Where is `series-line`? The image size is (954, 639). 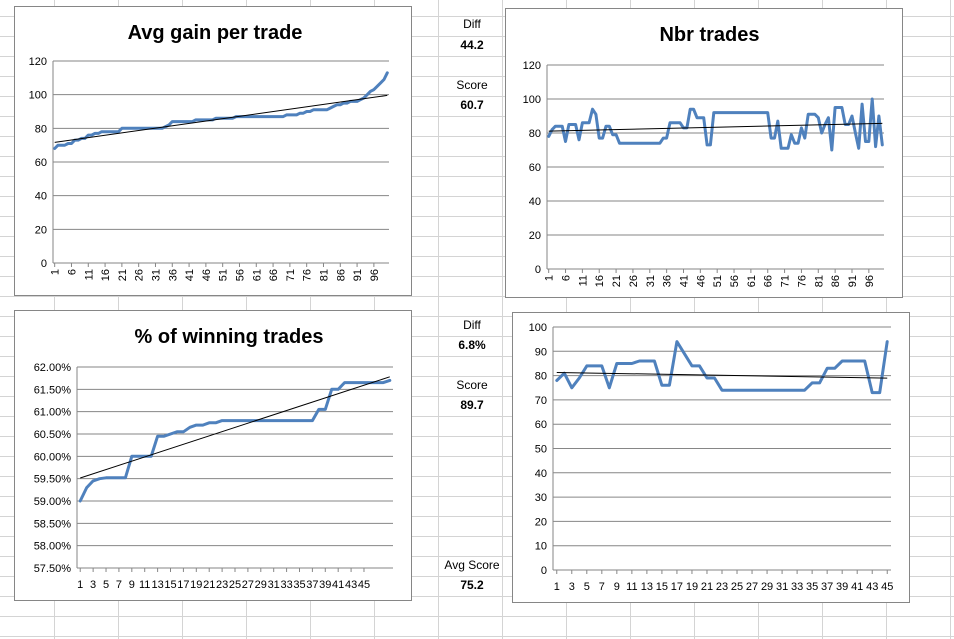
series-line is located at coordinates (221, 110).